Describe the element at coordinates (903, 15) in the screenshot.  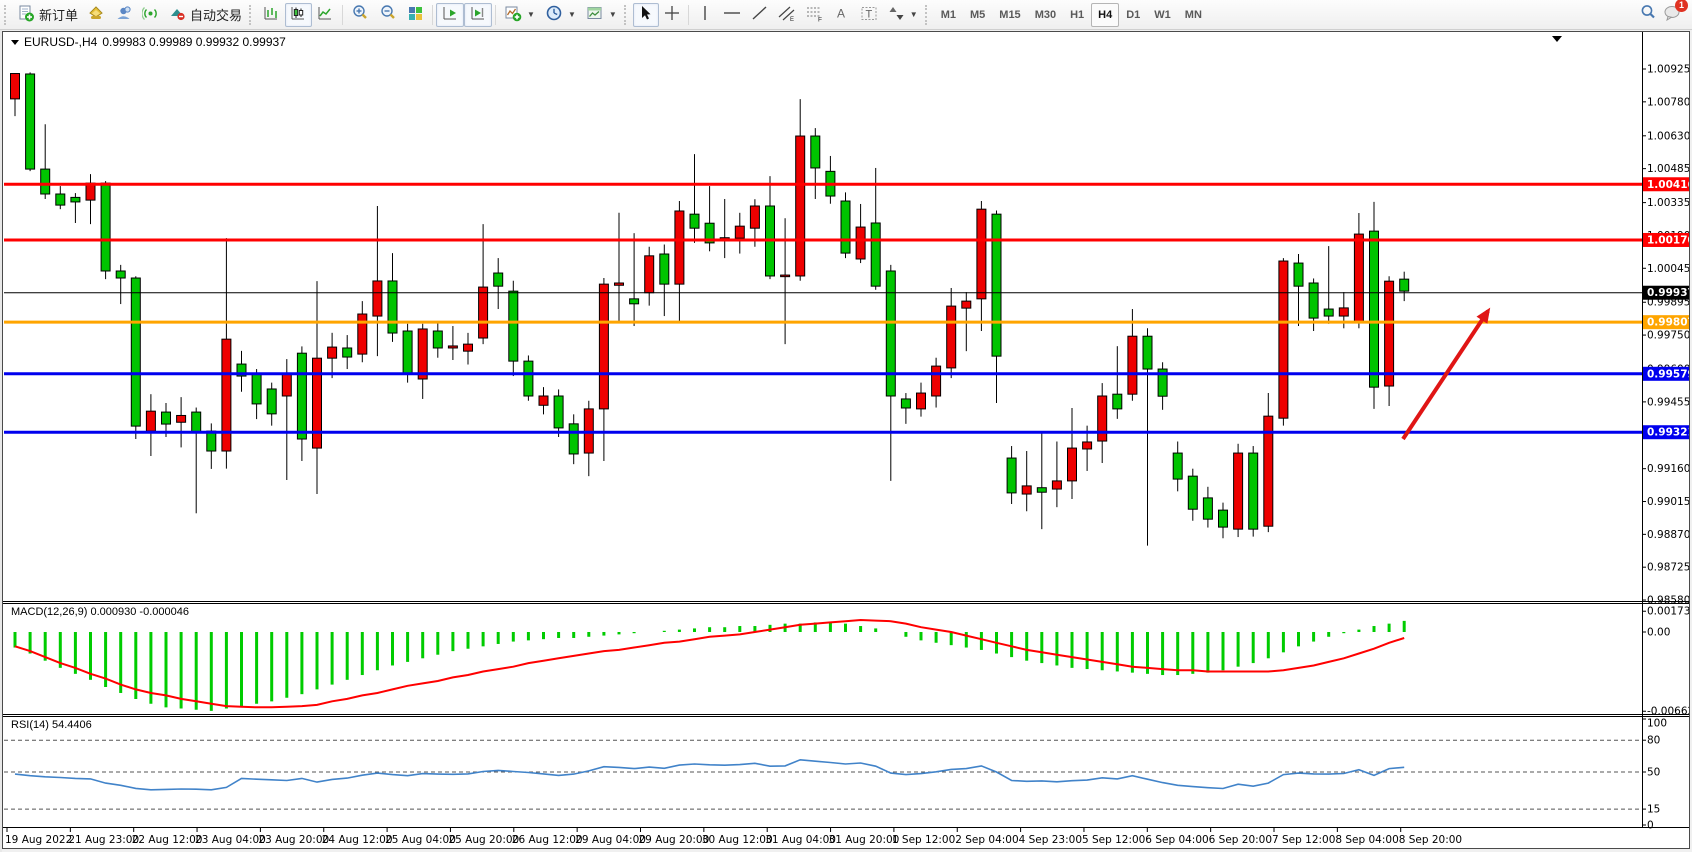
I see `arrows-button: ▼` at that location.